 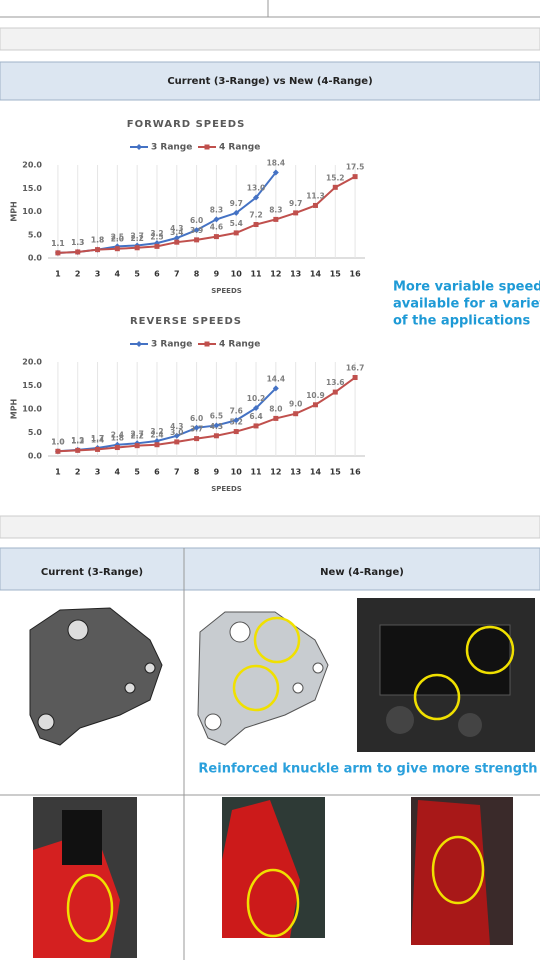 What do you see at coordinates (275, 408) in the screenshot?
I see `data-label: 8.0` at bounding box center [275, 408].